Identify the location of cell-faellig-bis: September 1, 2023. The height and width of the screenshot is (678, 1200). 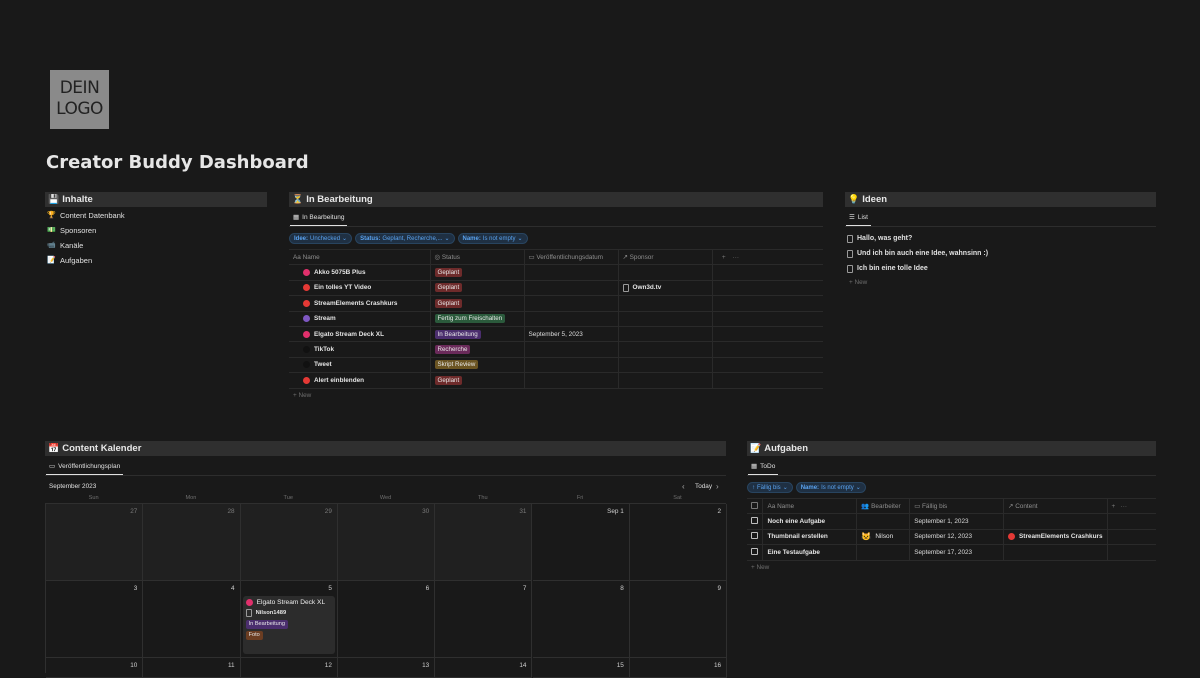
(956, 521).